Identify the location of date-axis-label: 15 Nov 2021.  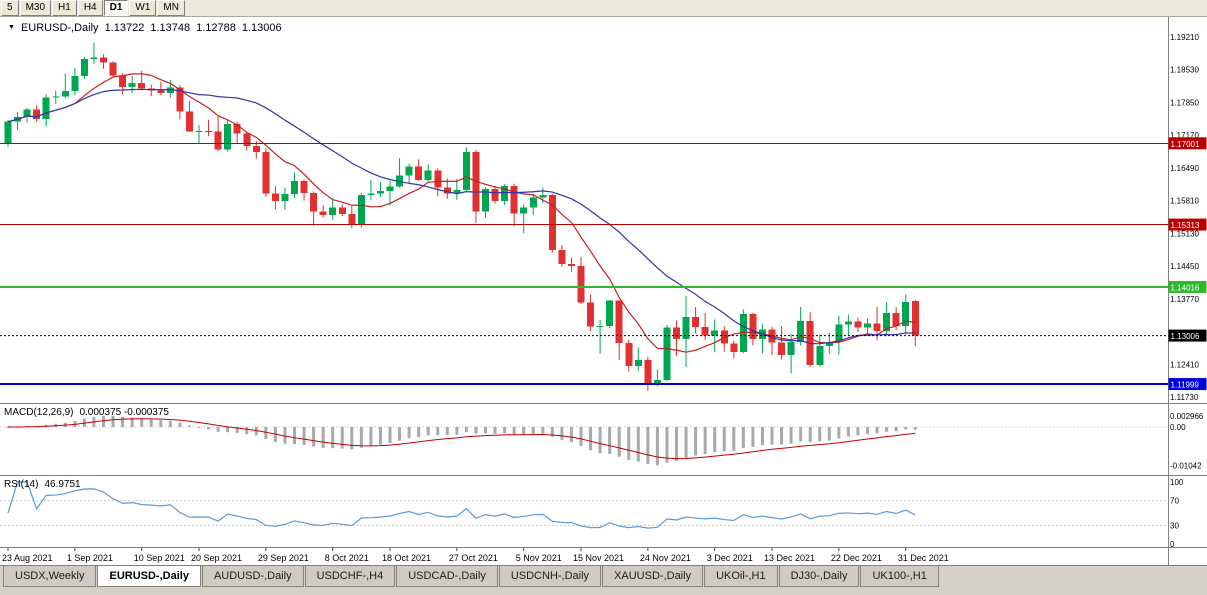
(598, 558).